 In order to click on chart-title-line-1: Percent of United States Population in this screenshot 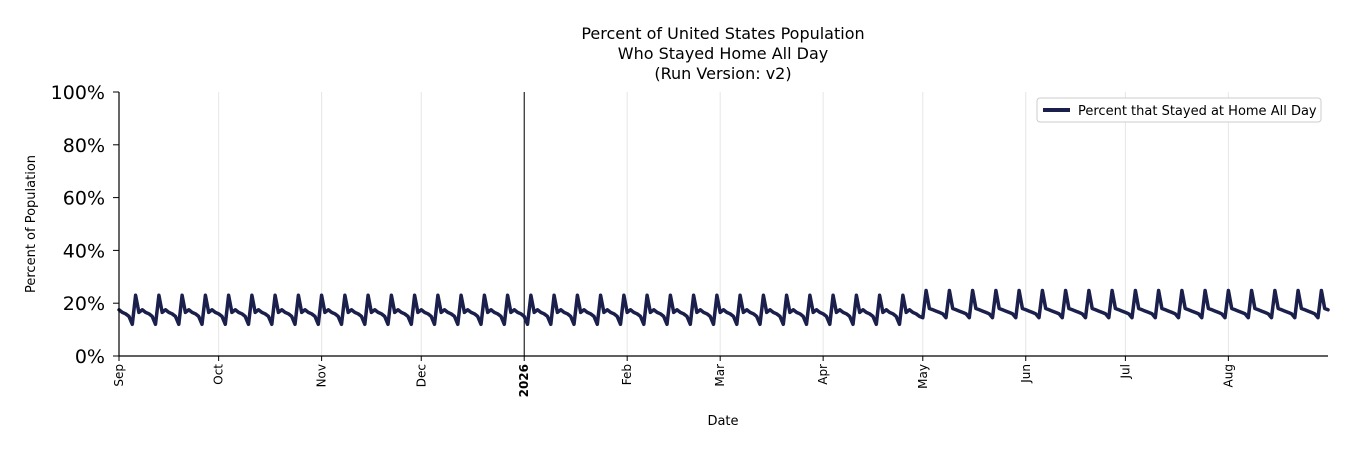, I will do `click(722, 33)`.